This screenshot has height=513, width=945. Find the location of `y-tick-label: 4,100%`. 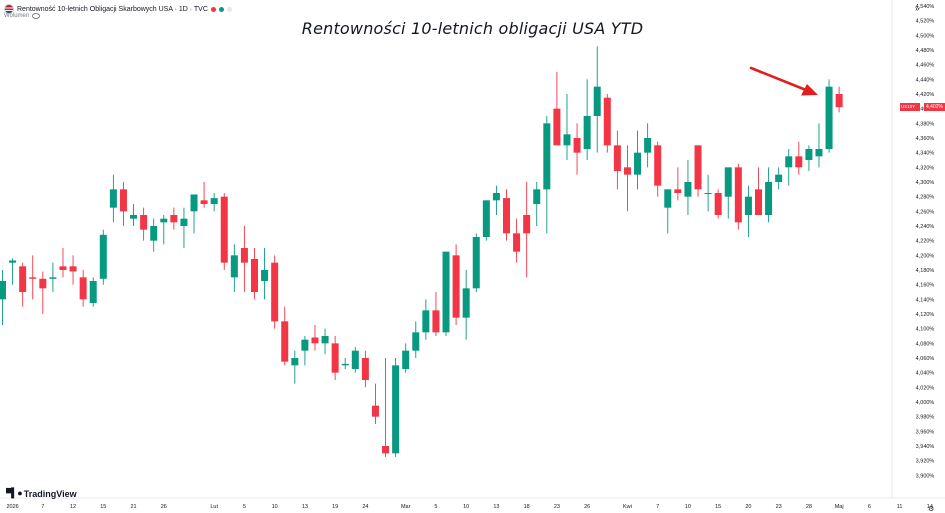

y-tick-label: 4,100% is located at coordinates (925, 330).